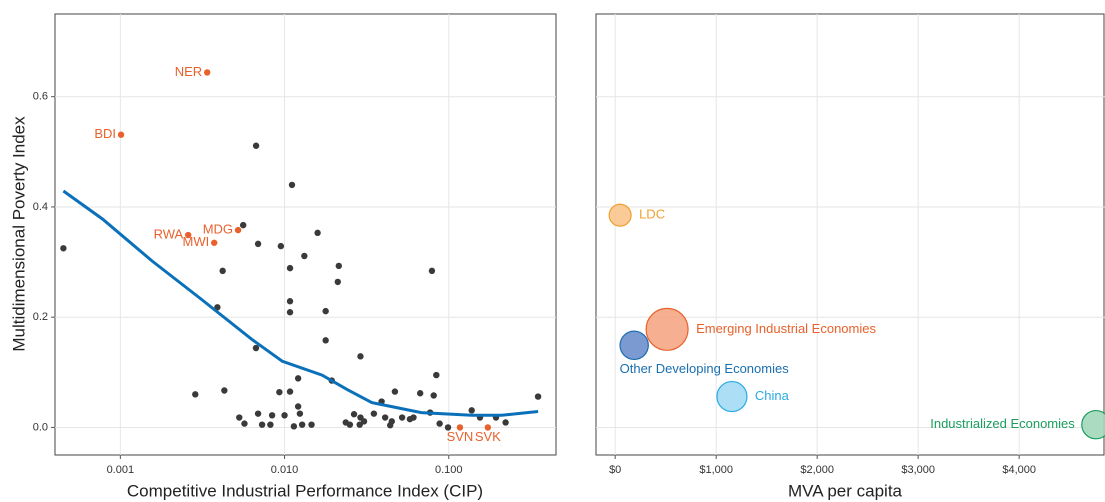 The height and width of the screenshot is (502, 1105). Describe the element at coordinates (817, 470) in the screenshot. I see `x-tick-label: $2,000` at that location.